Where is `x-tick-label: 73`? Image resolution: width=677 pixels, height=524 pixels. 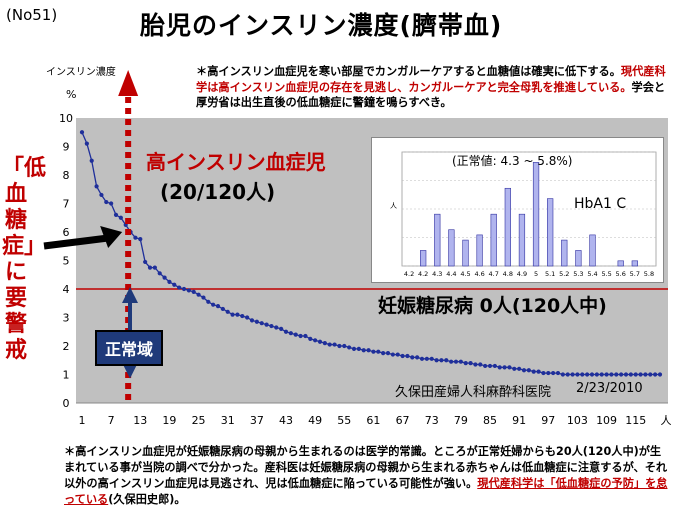
x-tick-label: 73 is located at coordinates (432, 420).